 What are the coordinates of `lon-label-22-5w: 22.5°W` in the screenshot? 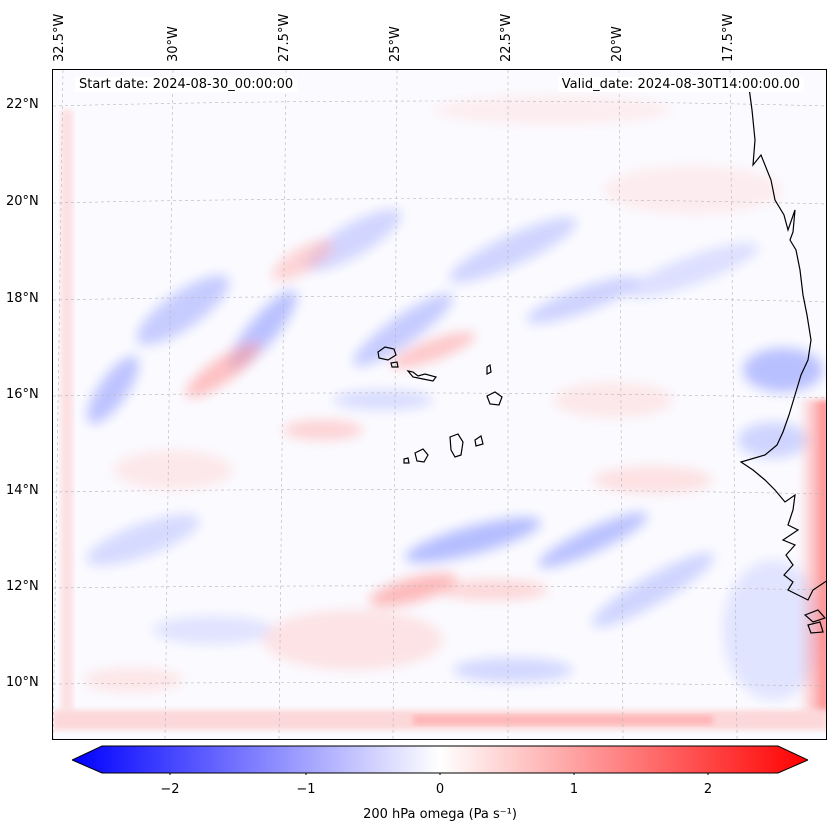 It's located at (506, 37).